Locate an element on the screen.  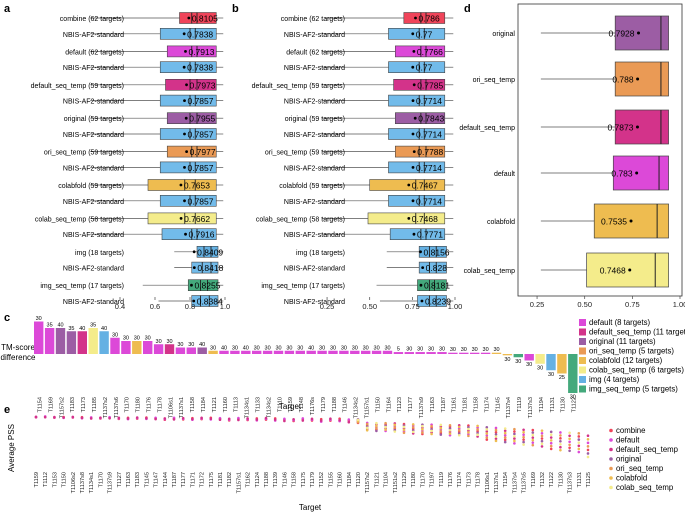
panel-e-tick-label: T1180 is located at coordinates (414, 479).